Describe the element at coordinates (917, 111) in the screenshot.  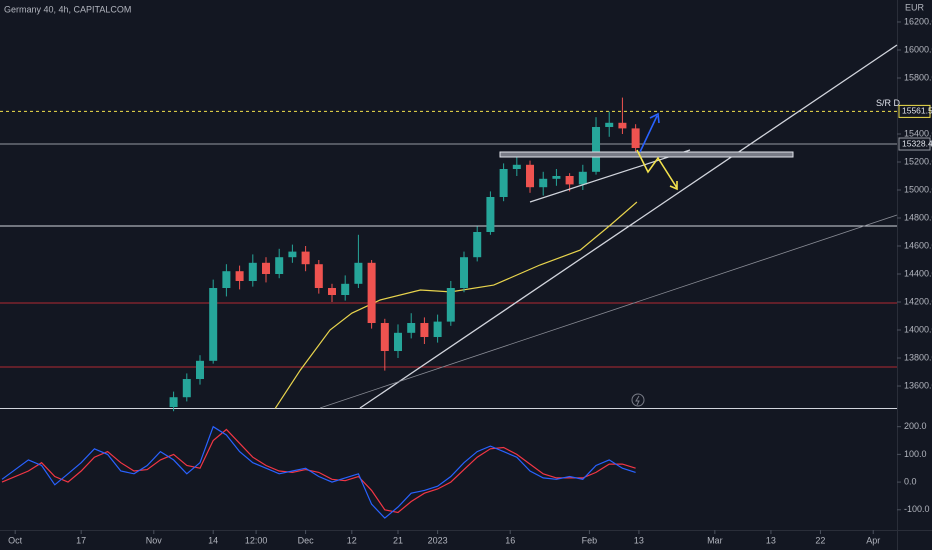
I see `price-tag-label: 15561.5` at that location.